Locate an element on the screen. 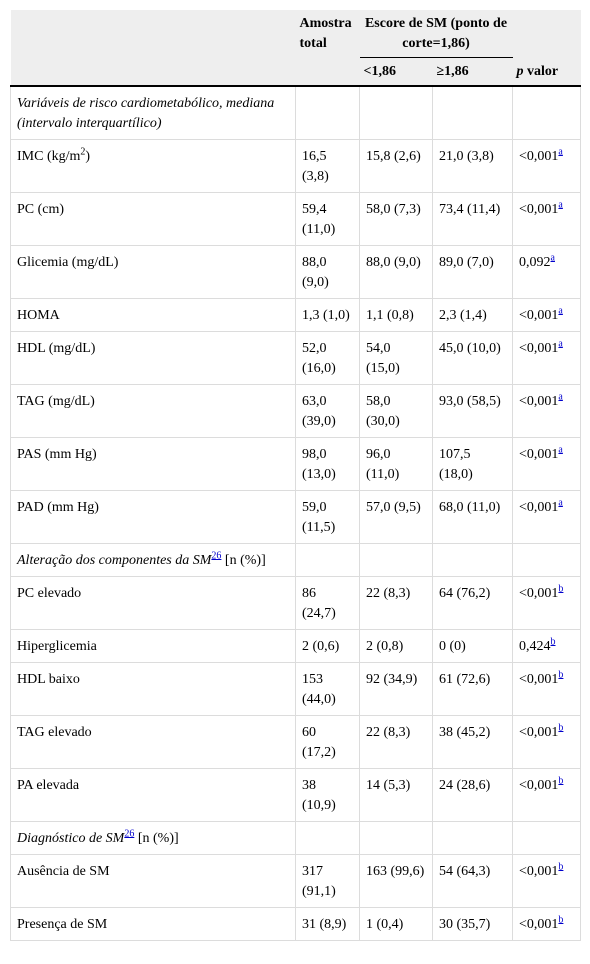 This screenshot has height=964, width=590. row-label: PAD (mm Hg) is located at coordinates (153, 517).